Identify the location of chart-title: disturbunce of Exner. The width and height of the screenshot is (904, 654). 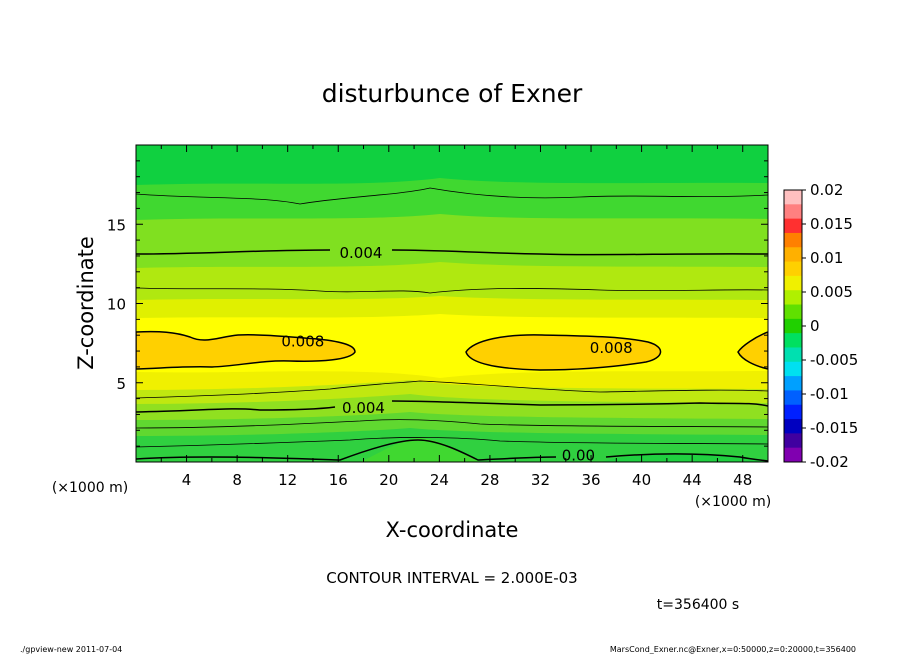
(452, 93).